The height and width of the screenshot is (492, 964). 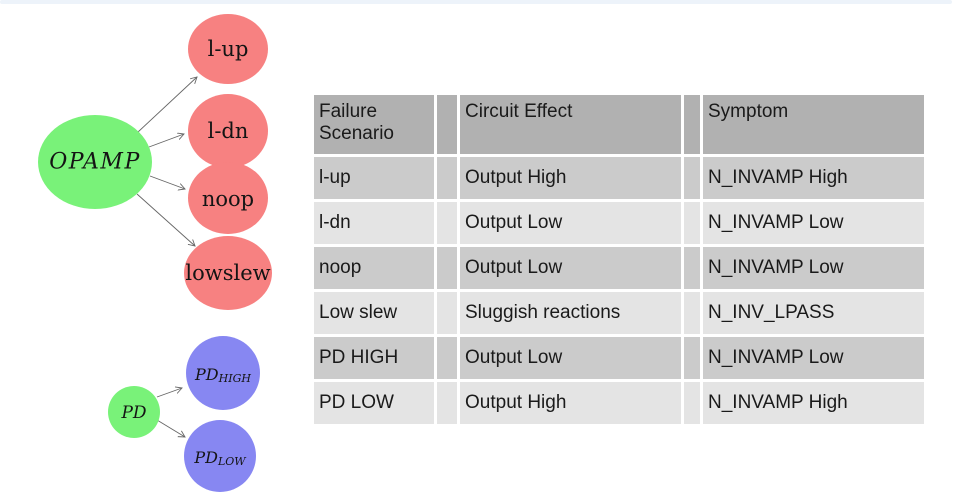 I want to click on failure-node-noop, so click(x=228, y=198).